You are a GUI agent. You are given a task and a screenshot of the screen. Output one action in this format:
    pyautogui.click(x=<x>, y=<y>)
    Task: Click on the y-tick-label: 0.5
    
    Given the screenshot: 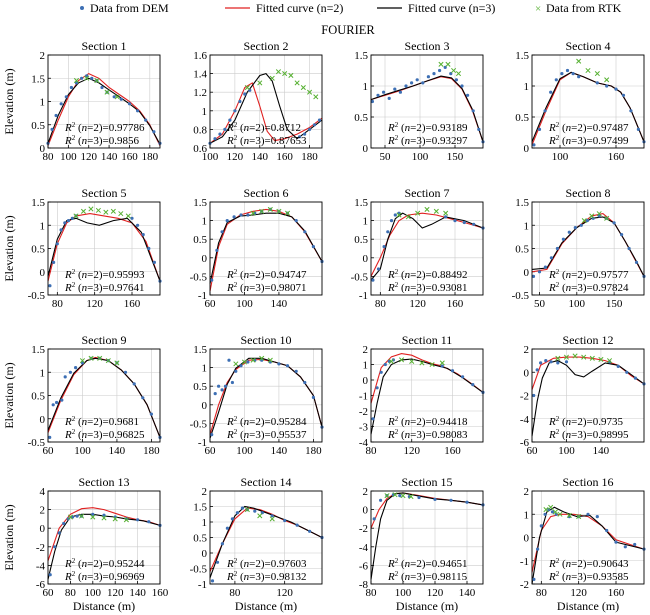 What is the action you would take?
    pyautogui.click(x=38, y=397)
    